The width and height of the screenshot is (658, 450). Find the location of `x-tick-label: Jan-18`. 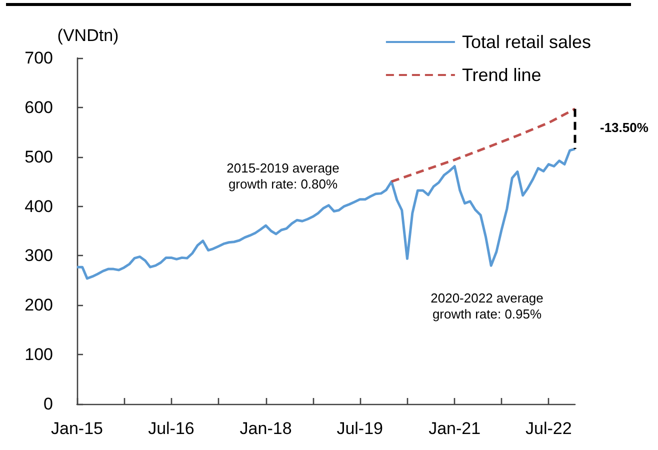

x-tick-label: Jan-18 is located at coordinates (266, 428).